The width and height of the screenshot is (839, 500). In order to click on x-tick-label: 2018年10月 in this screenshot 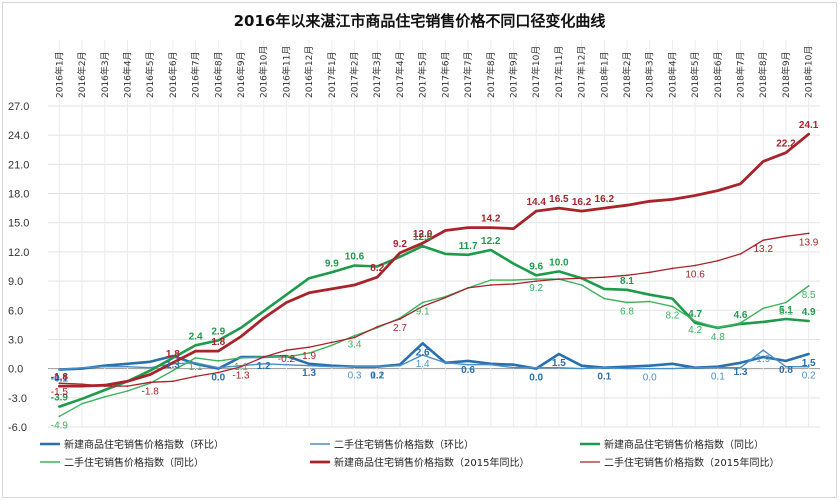, I will do `click(809, 72)`.